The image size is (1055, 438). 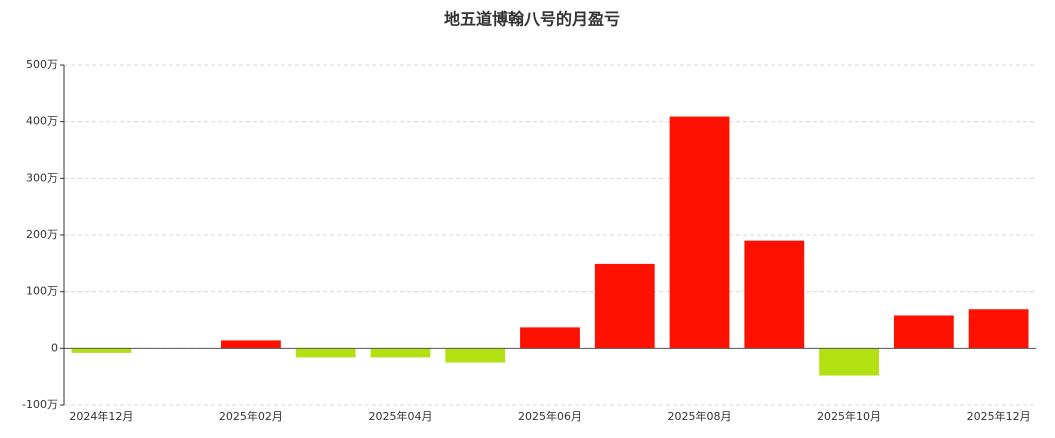 What do you see at coordinates (42, 234) in the screenshot?
I see `y-tick-label: 200万` at bounding box center [42, 234].